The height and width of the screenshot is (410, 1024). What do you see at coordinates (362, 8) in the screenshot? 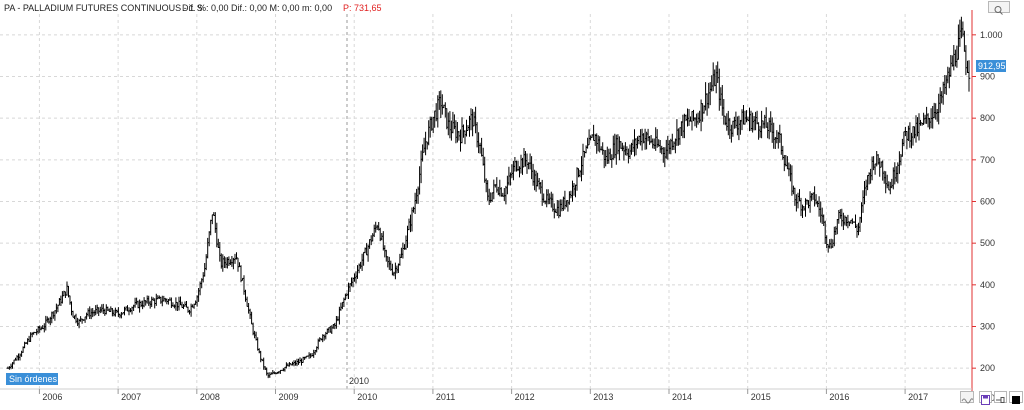
I see `pointer-value: P: 731,65` at bounding box center [362, 8].